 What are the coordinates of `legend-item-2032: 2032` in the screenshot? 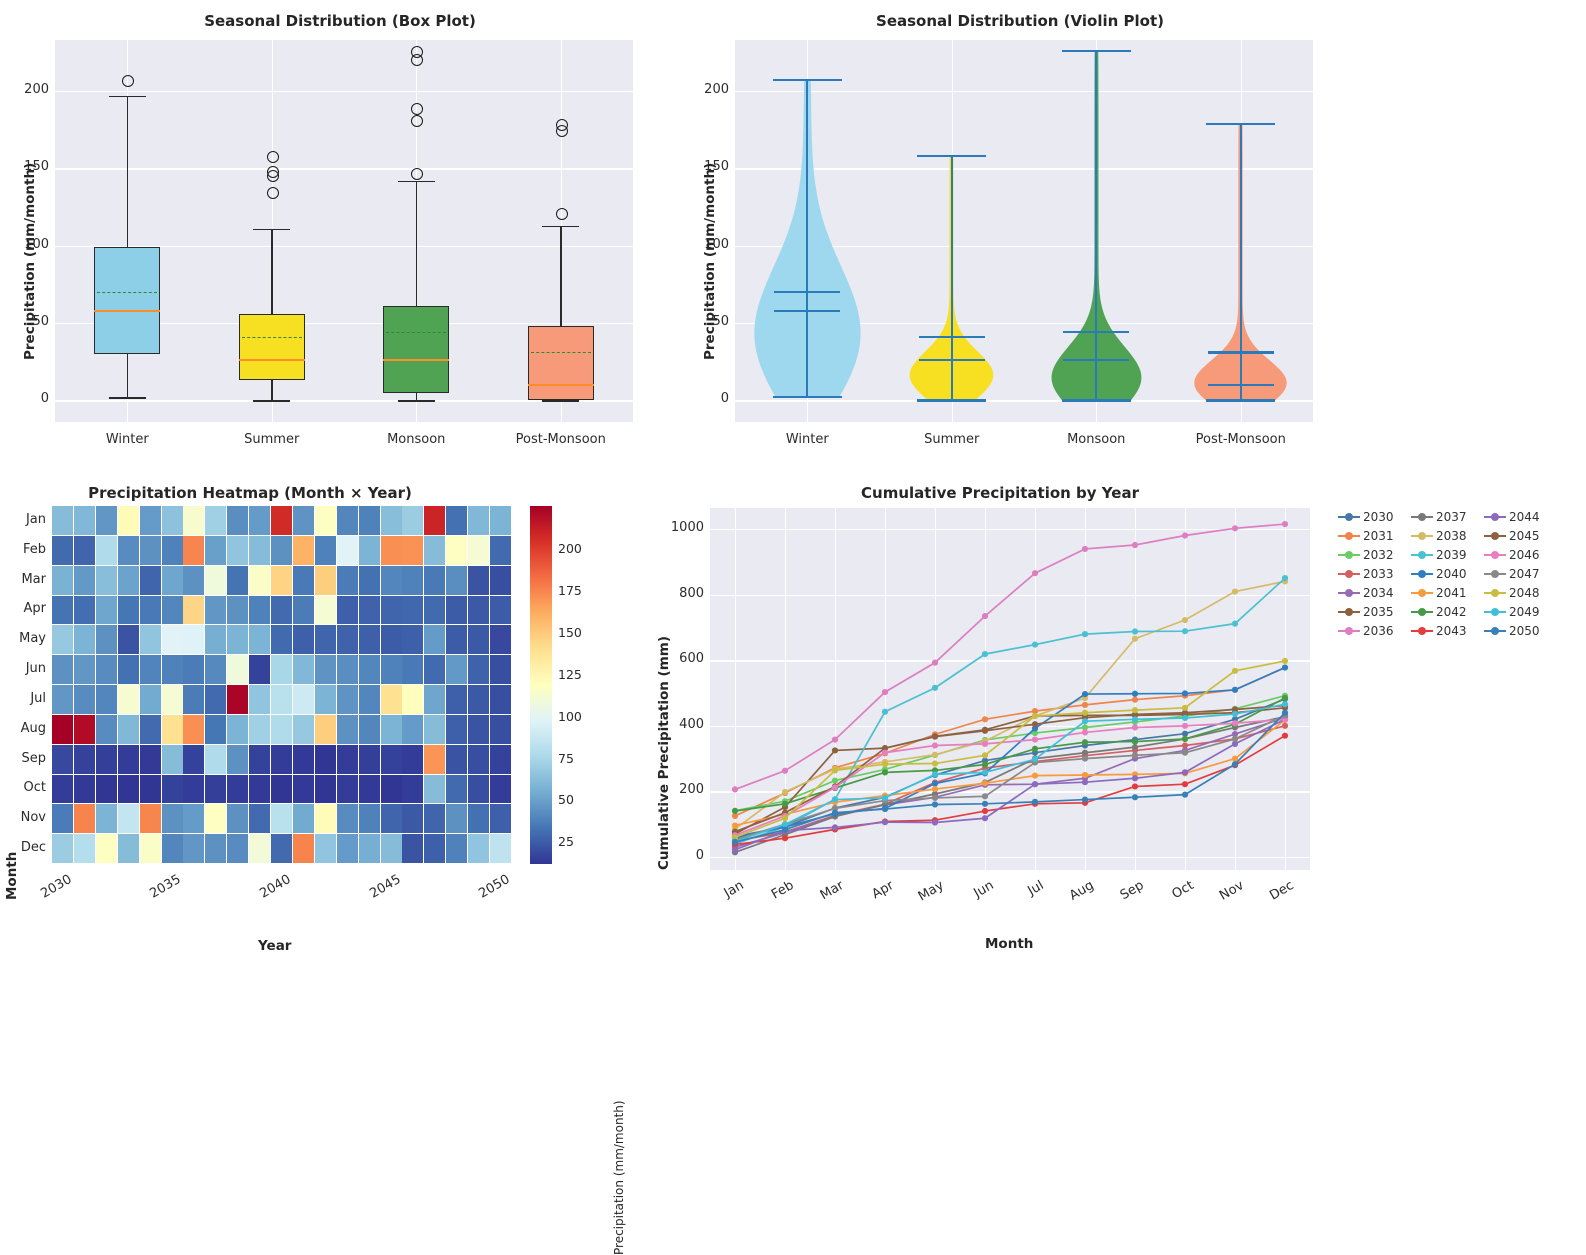 It's located at (1367, 555).